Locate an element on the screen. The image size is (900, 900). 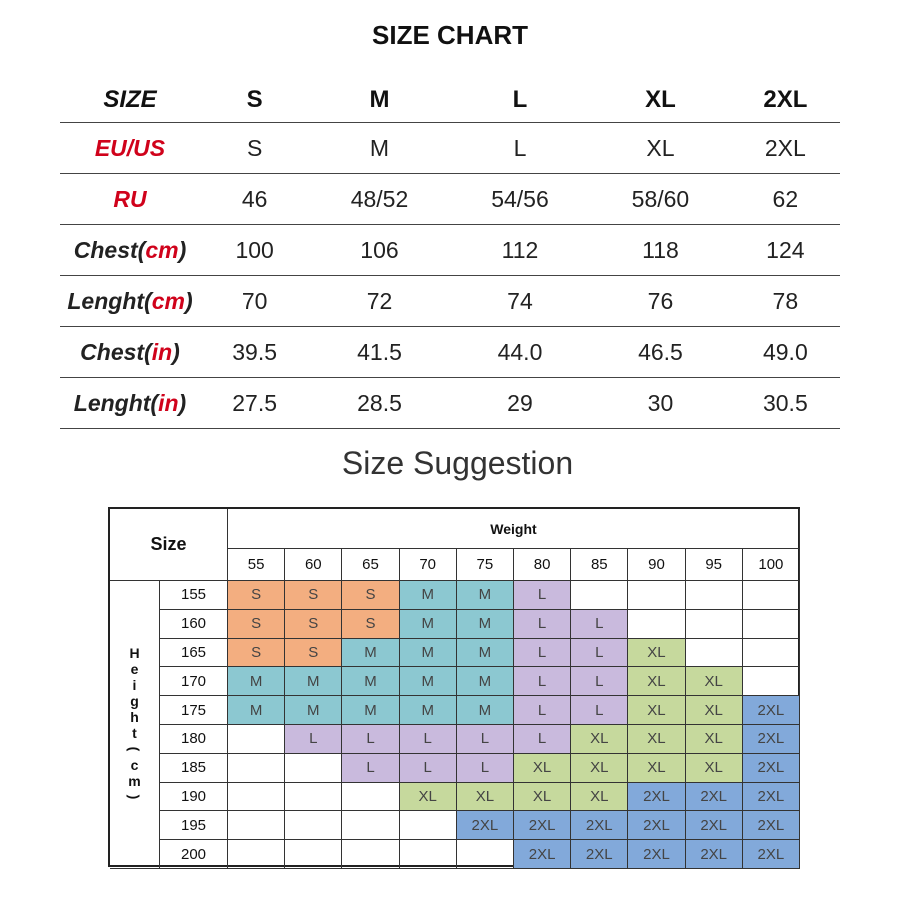
table-row: EU/US S M L XL 2XL is located at coordinates (450, 148).